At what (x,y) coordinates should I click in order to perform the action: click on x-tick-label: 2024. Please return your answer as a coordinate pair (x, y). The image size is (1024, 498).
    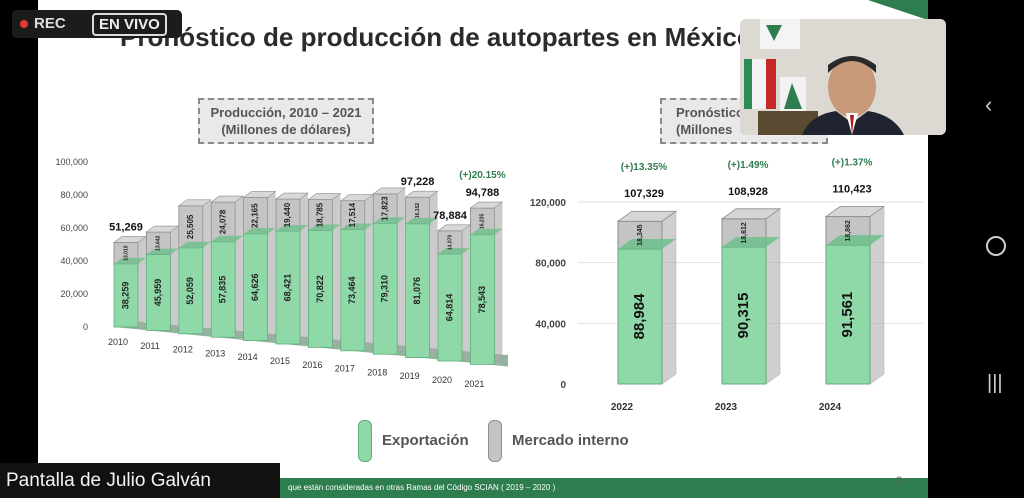
    Looking at the image, I should click on (830, 407).